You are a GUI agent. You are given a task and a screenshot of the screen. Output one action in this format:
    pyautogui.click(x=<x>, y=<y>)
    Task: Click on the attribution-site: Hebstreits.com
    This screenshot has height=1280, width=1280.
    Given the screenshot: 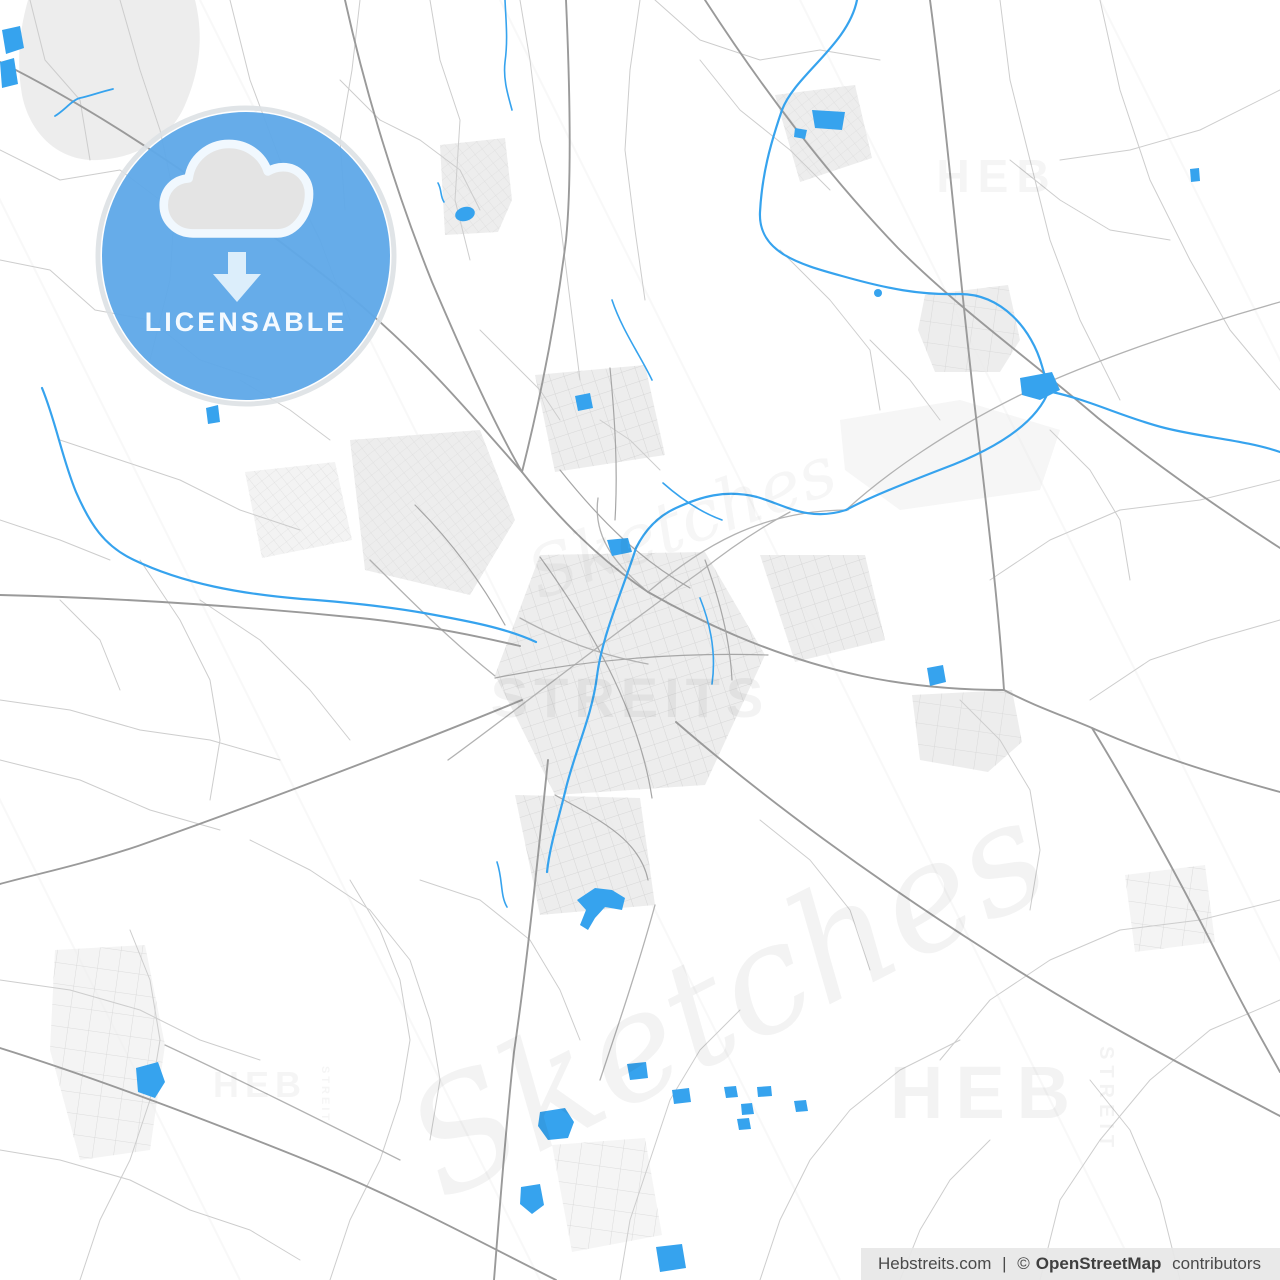 What is the action you would take?
    pyautogui.click(x=935, y=1263)
    